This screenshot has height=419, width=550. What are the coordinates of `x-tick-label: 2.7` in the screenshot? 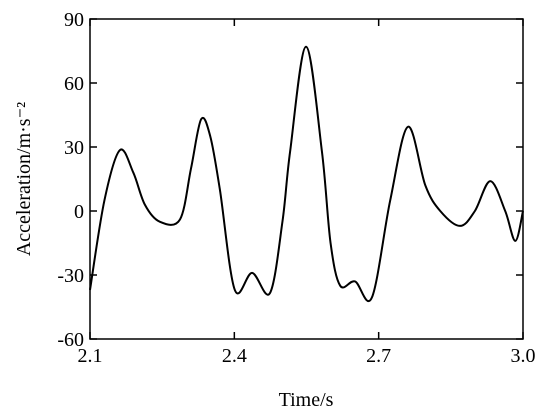 It's located at (378, 356).